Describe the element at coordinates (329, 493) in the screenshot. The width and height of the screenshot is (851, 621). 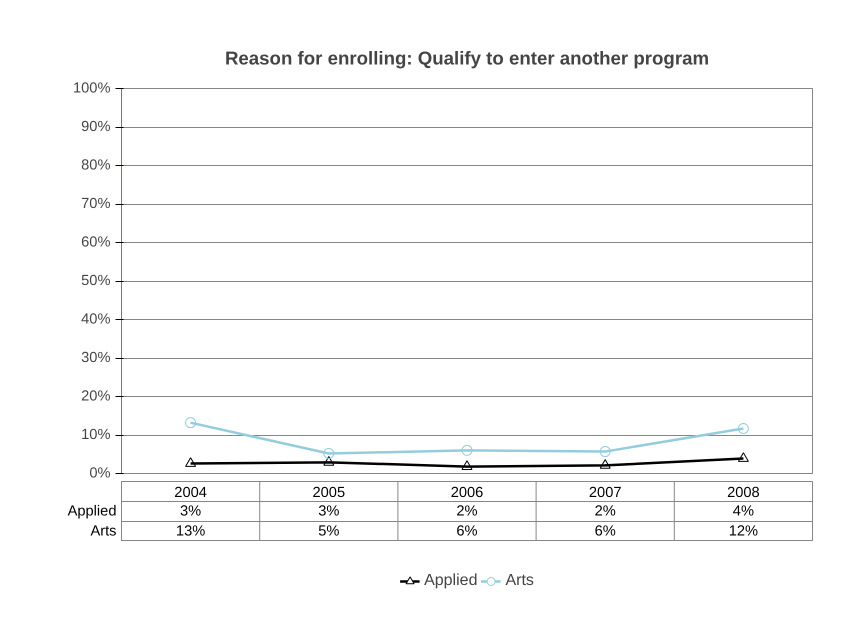
I see `x-tick-label: 2005` at that location.